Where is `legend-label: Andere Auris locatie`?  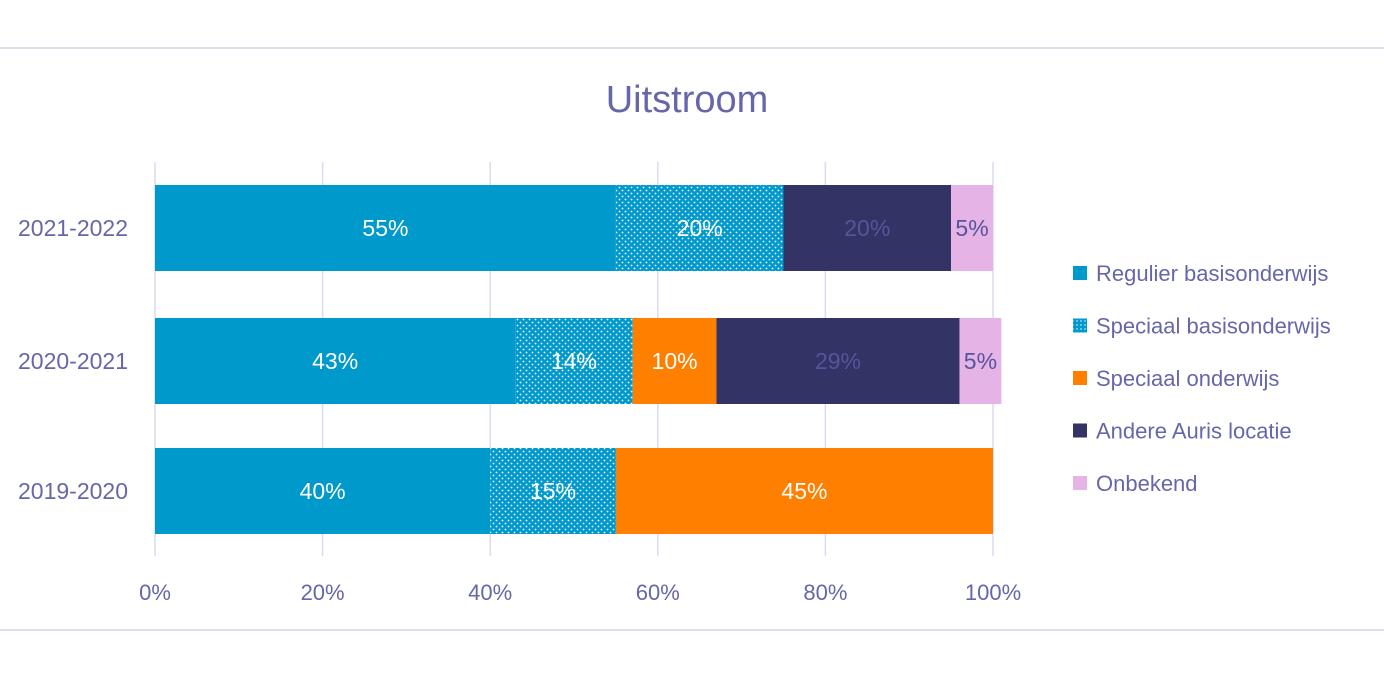 legend-label: Andere Auris locatie is located at coordinates (1194, 431).